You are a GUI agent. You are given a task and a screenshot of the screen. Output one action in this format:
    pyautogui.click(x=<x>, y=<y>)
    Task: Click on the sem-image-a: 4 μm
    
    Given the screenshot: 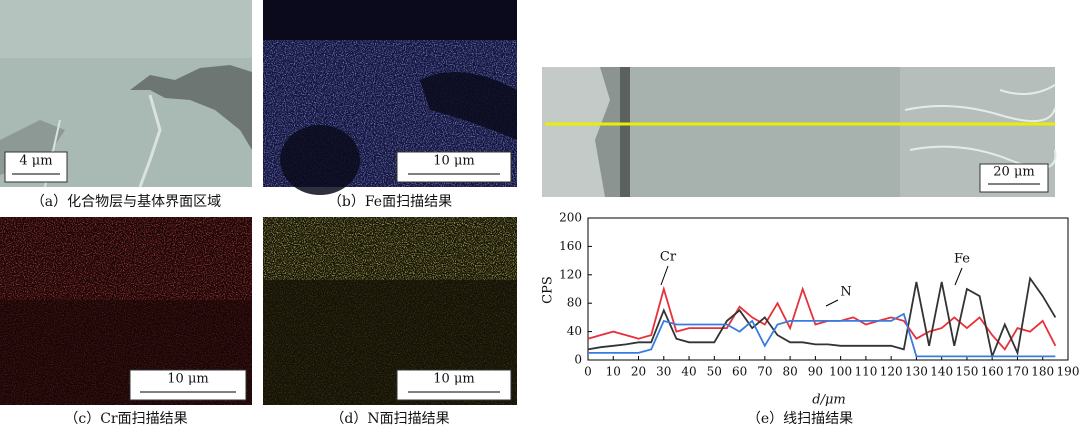 What is the action you would take?
    pyautogui.click(x=126, y=94)
    